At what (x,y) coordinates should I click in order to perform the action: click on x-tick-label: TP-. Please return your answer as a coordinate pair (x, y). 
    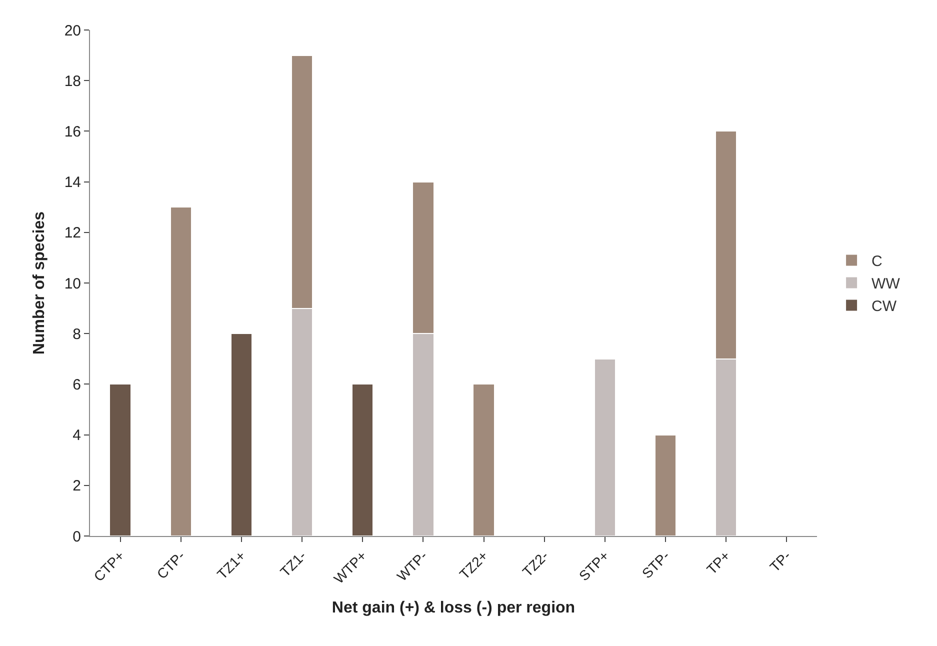
    Looking at the image, I should click on (780, 561).